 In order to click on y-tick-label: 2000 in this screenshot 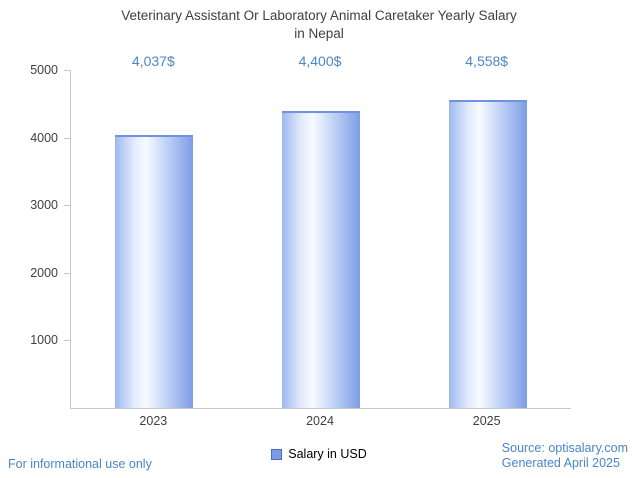, I will do `click(44, 272)`.